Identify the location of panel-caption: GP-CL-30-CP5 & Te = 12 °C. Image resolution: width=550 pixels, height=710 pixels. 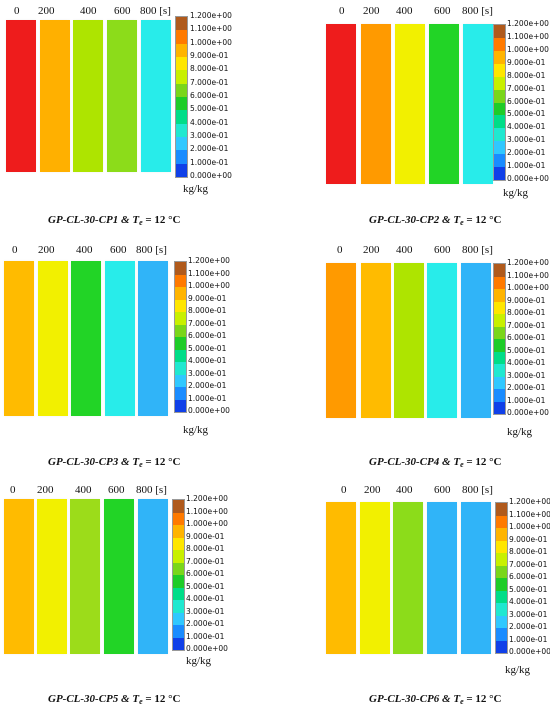
(114, 699).